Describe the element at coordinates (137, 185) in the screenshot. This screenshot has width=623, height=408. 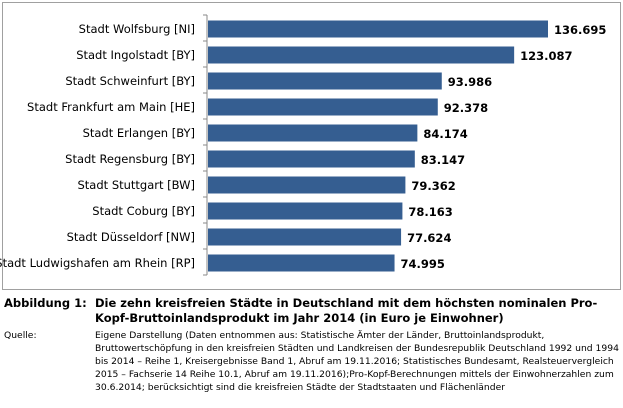
I see `category-label: Stadt Stuttgart [BW]` at that location.